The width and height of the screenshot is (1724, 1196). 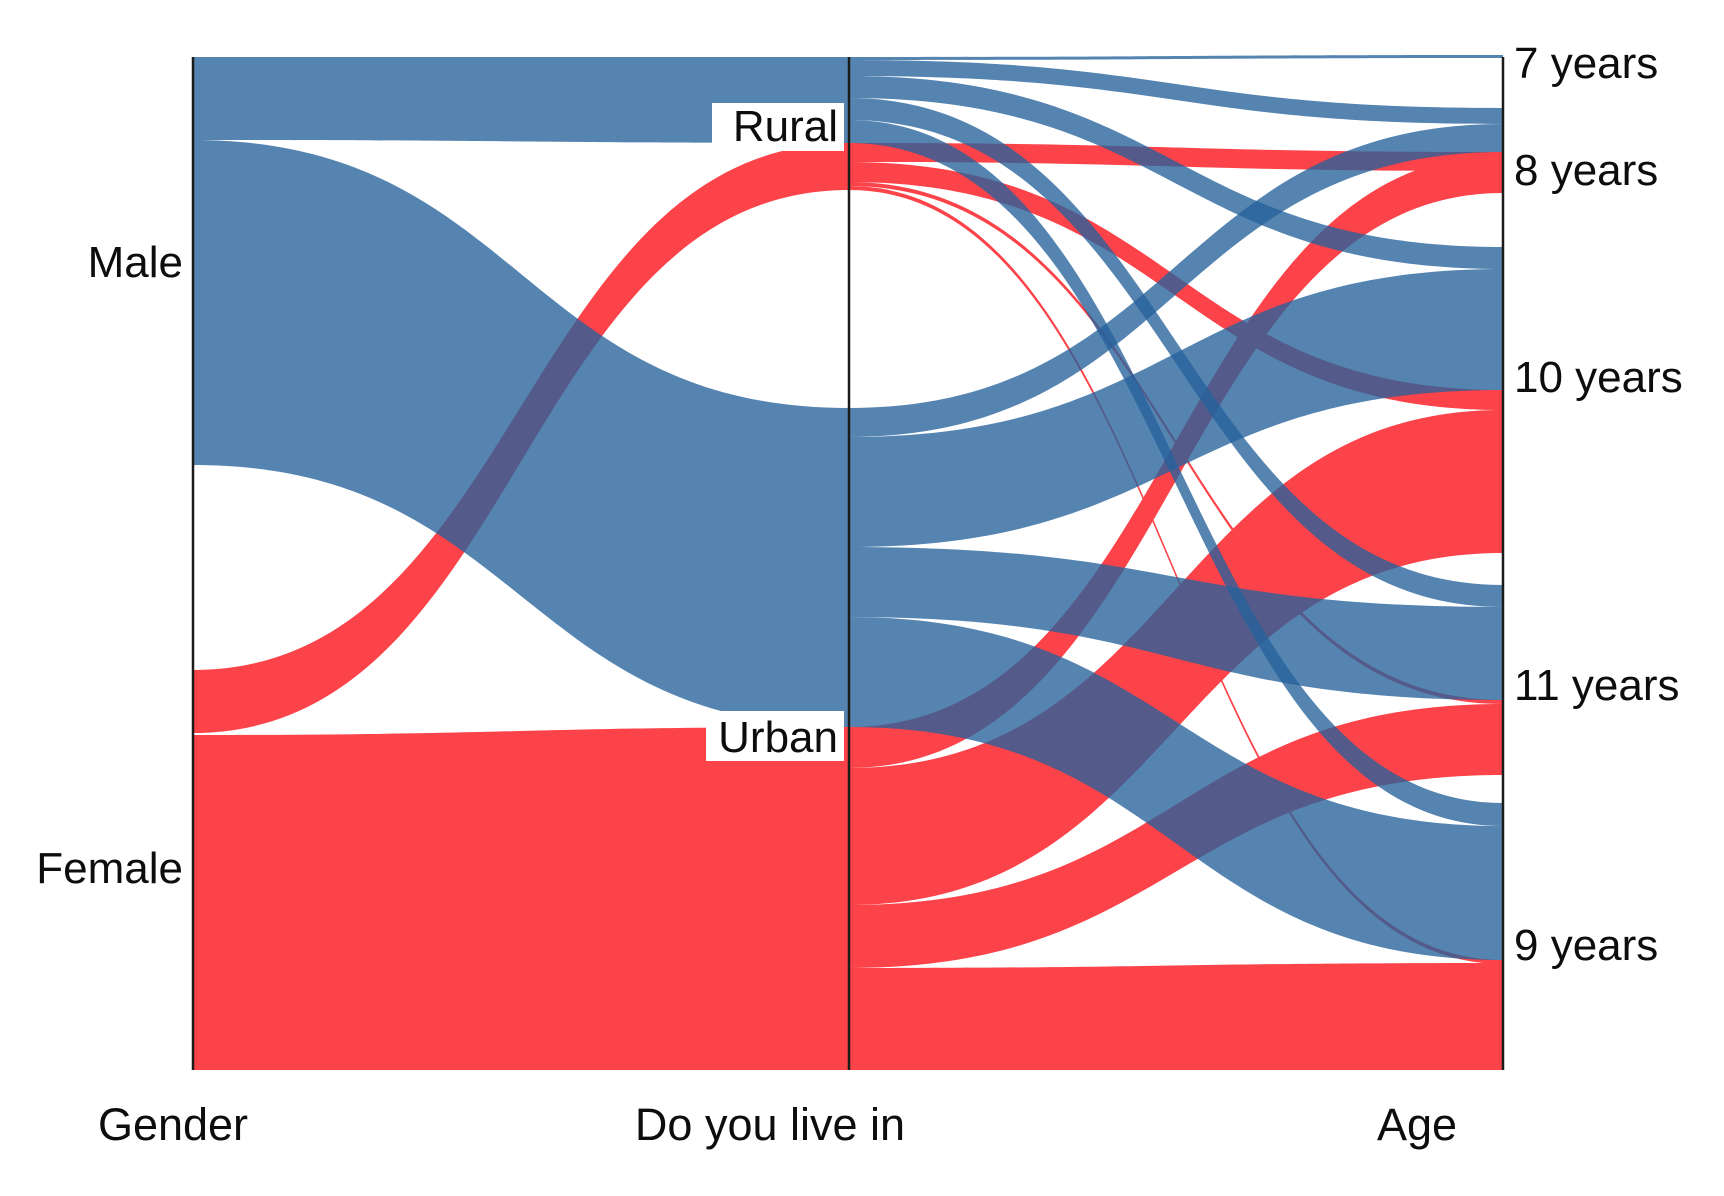 I want to click on stratum-label-male: Male, so click(x=135, y=262).